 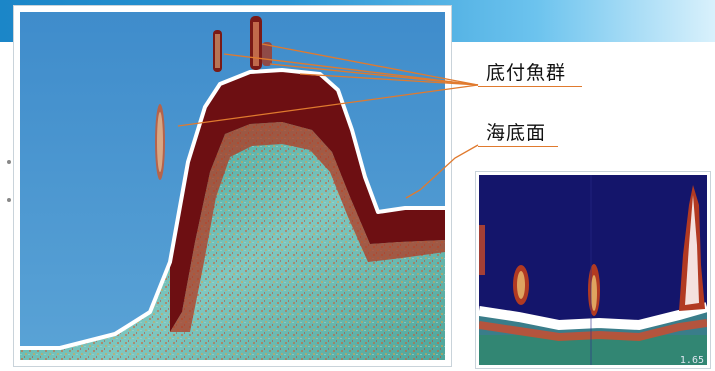 What do you see at coordinates (691, 360) in the screenshot?
I see `inset-corner-label: 1.65` at bounding box center [691, 360].